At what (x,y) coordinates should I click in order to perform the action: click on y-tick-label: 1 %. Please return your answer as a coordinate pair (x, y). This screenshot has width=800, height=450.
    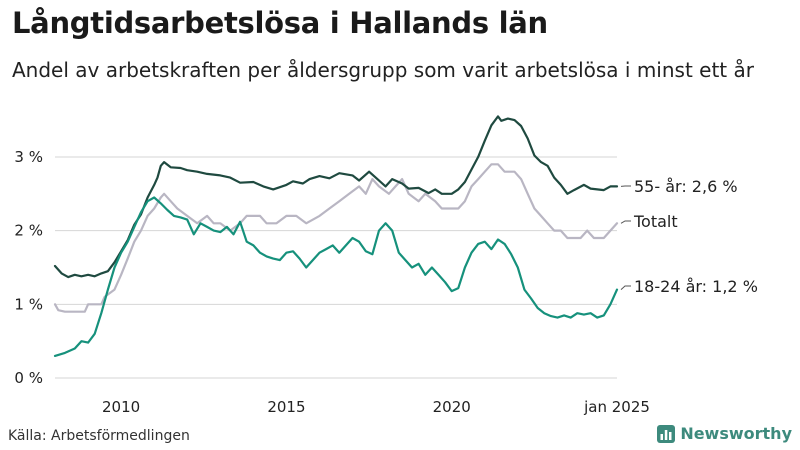
    Looking at the image, I should click on (28, 304).